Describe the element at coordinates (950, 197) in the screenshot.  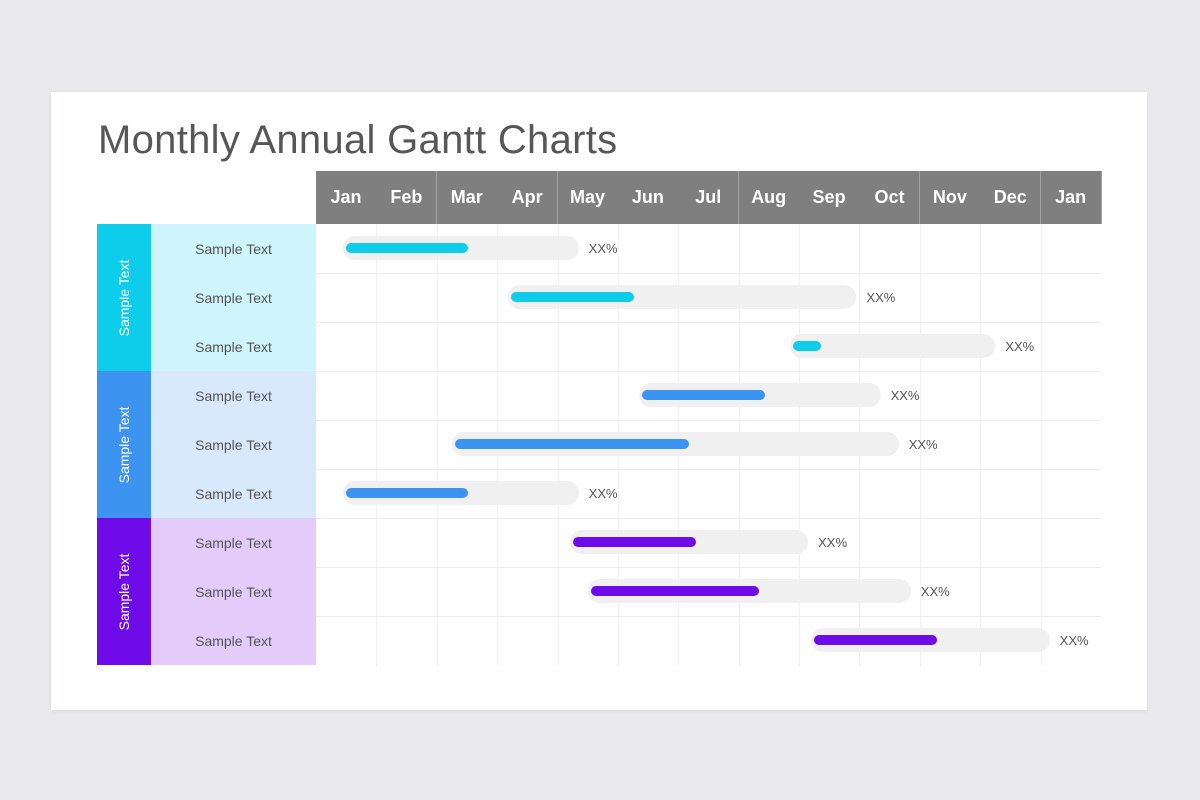
I see `month-header-cell: Nov` at that location.